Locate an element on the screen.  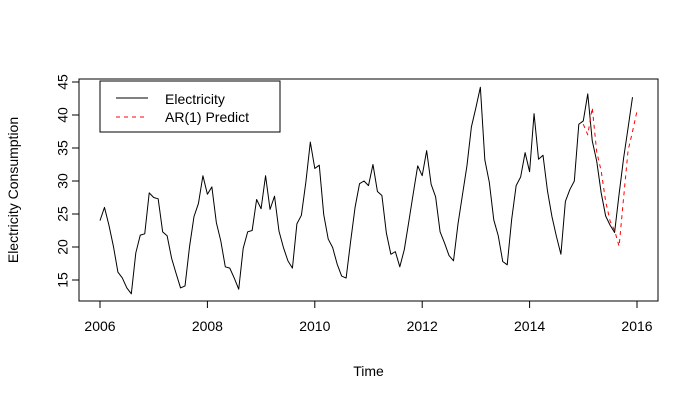
x-tick-label: 2014 is located at coordinates (529, 326).